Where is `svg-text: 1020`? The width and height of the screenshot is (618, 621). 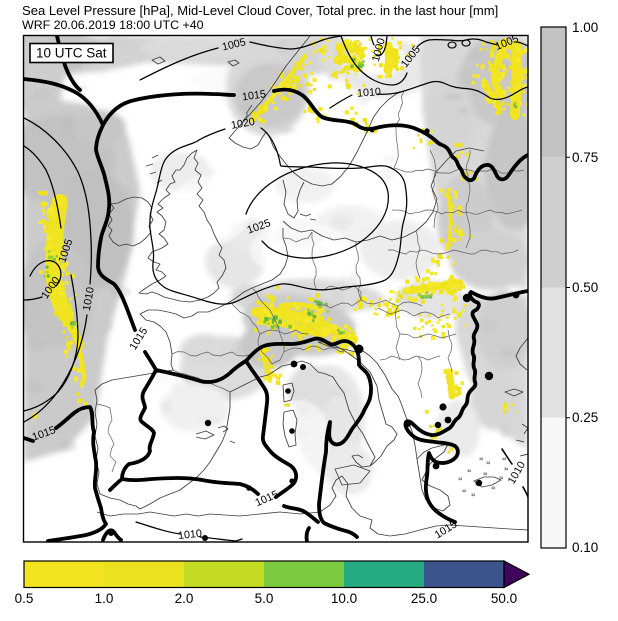 svg-text: 1020 is located at coordinates (243, 124).